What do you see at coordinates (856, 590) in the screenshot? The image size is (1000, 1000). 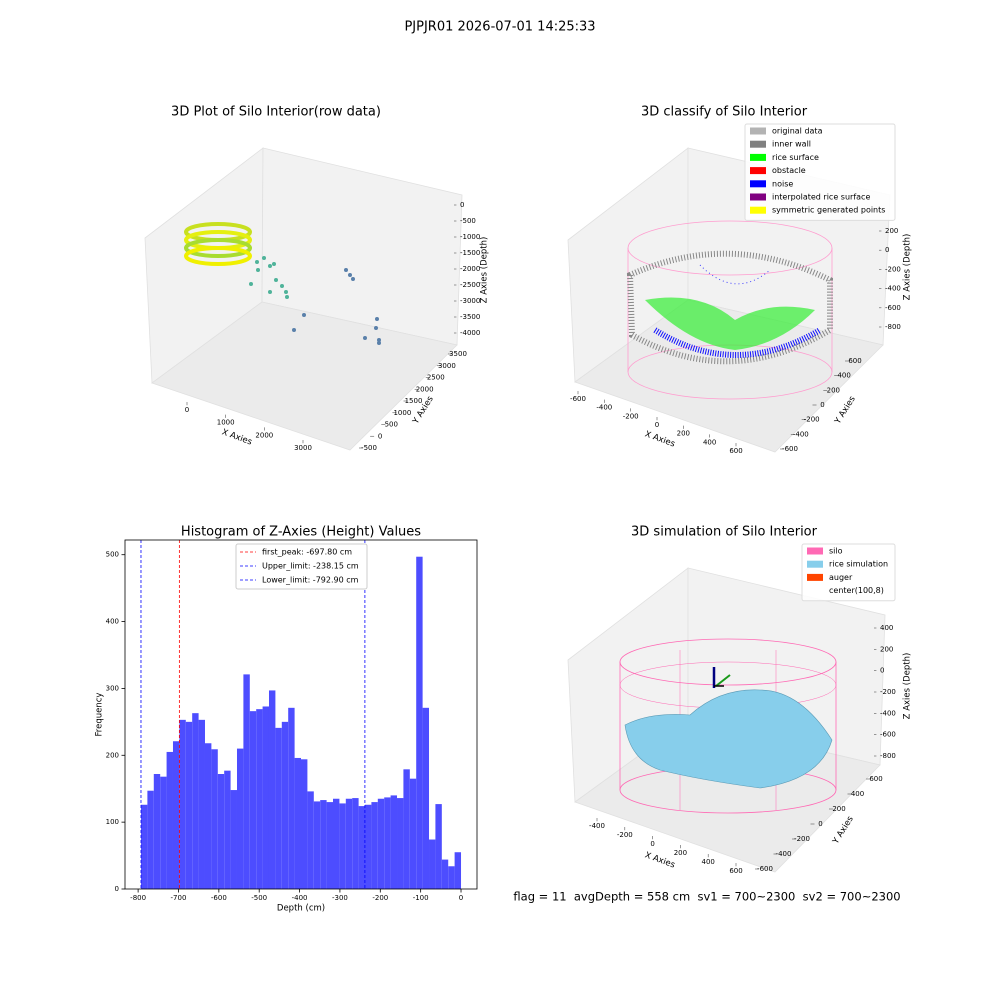 I see `legend-label: center(100,8)` at bounding box center [856, 590].